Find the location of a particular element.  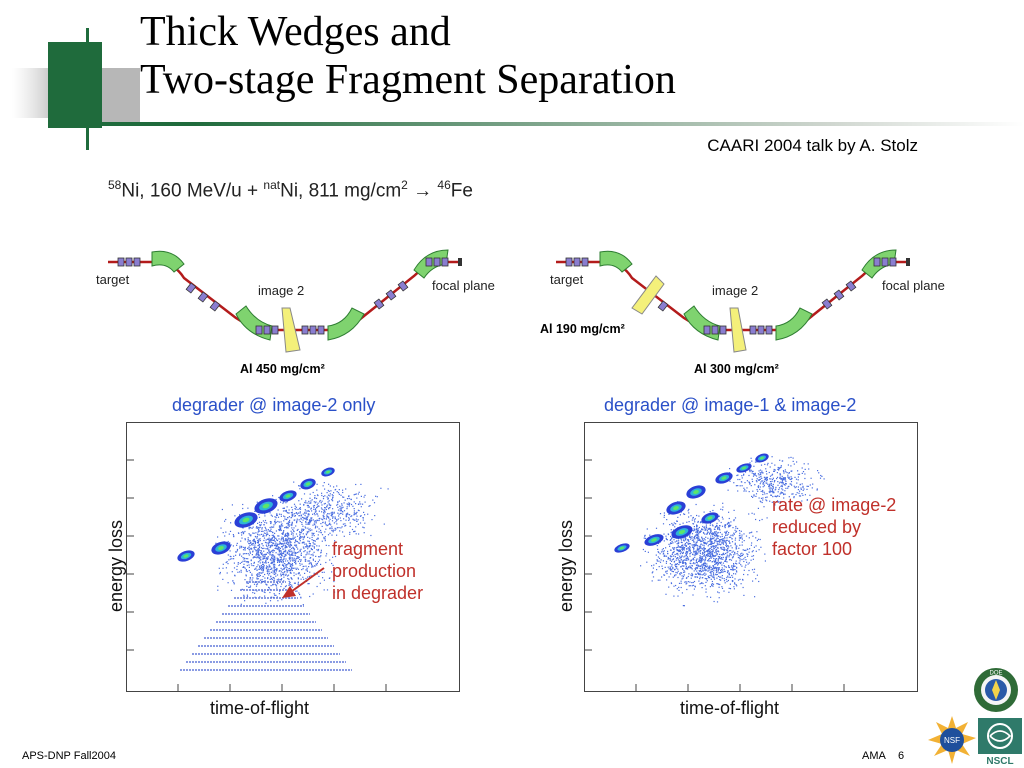

right-annotation: rate @ image-2 reduced by factor 100 is located at coordinates (834, 527).